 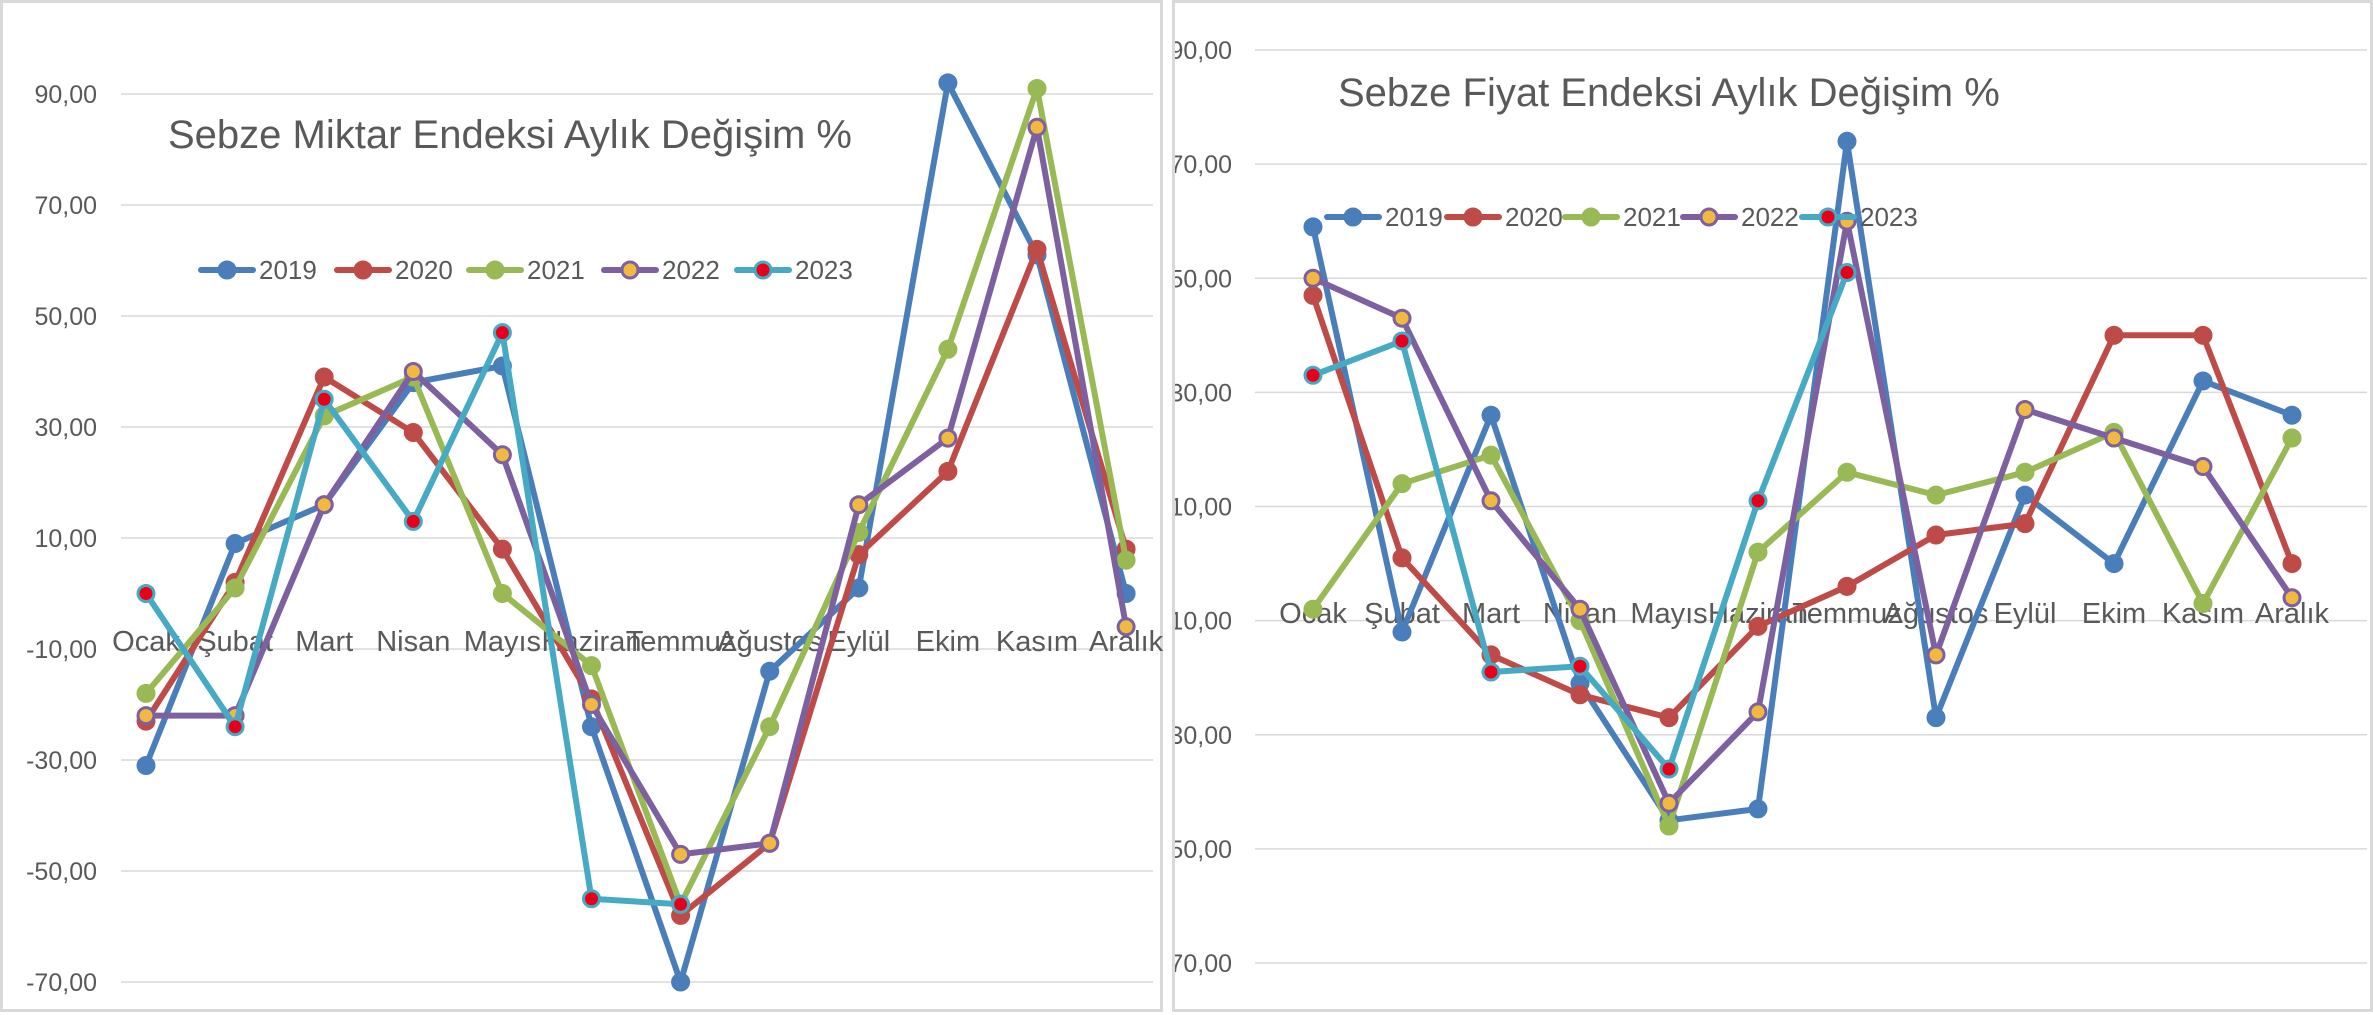 What do you see at coordinates (65, 206) in the screenshot?
I see `y-tick-label: 70,00` at bounding box center [65, 206].